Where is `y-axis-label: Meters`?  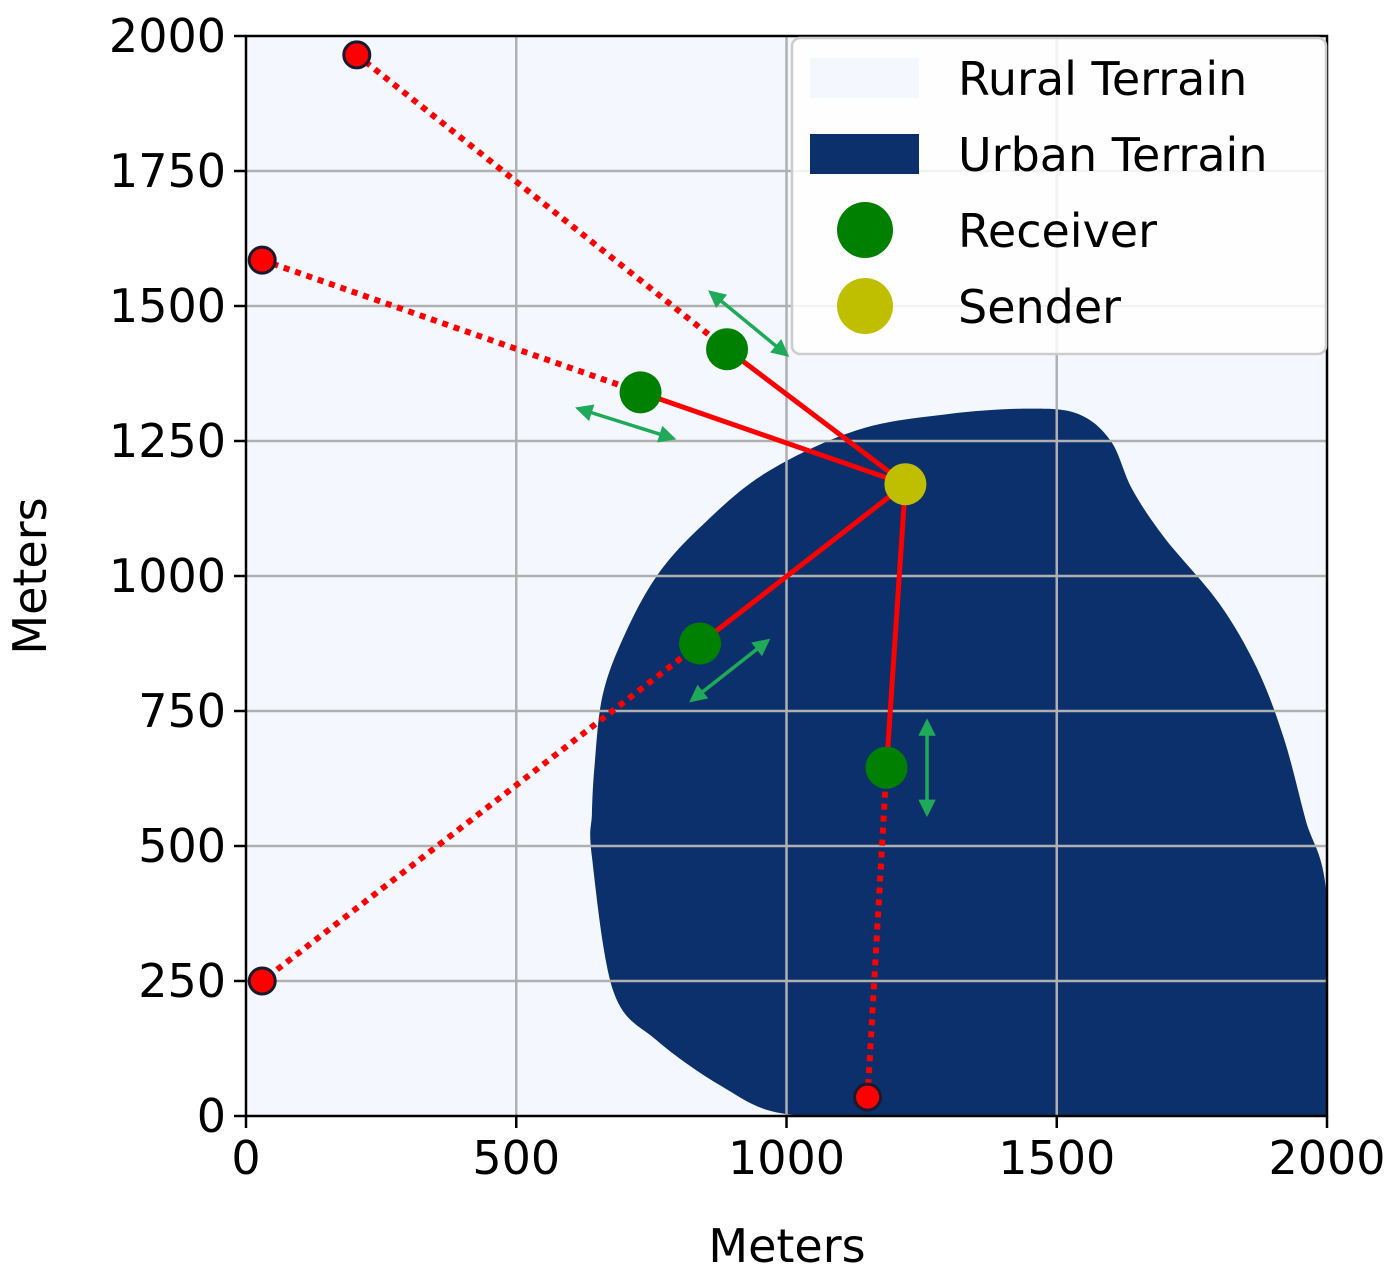
y-axis-label: Meters is located at coordinates (30, 575).